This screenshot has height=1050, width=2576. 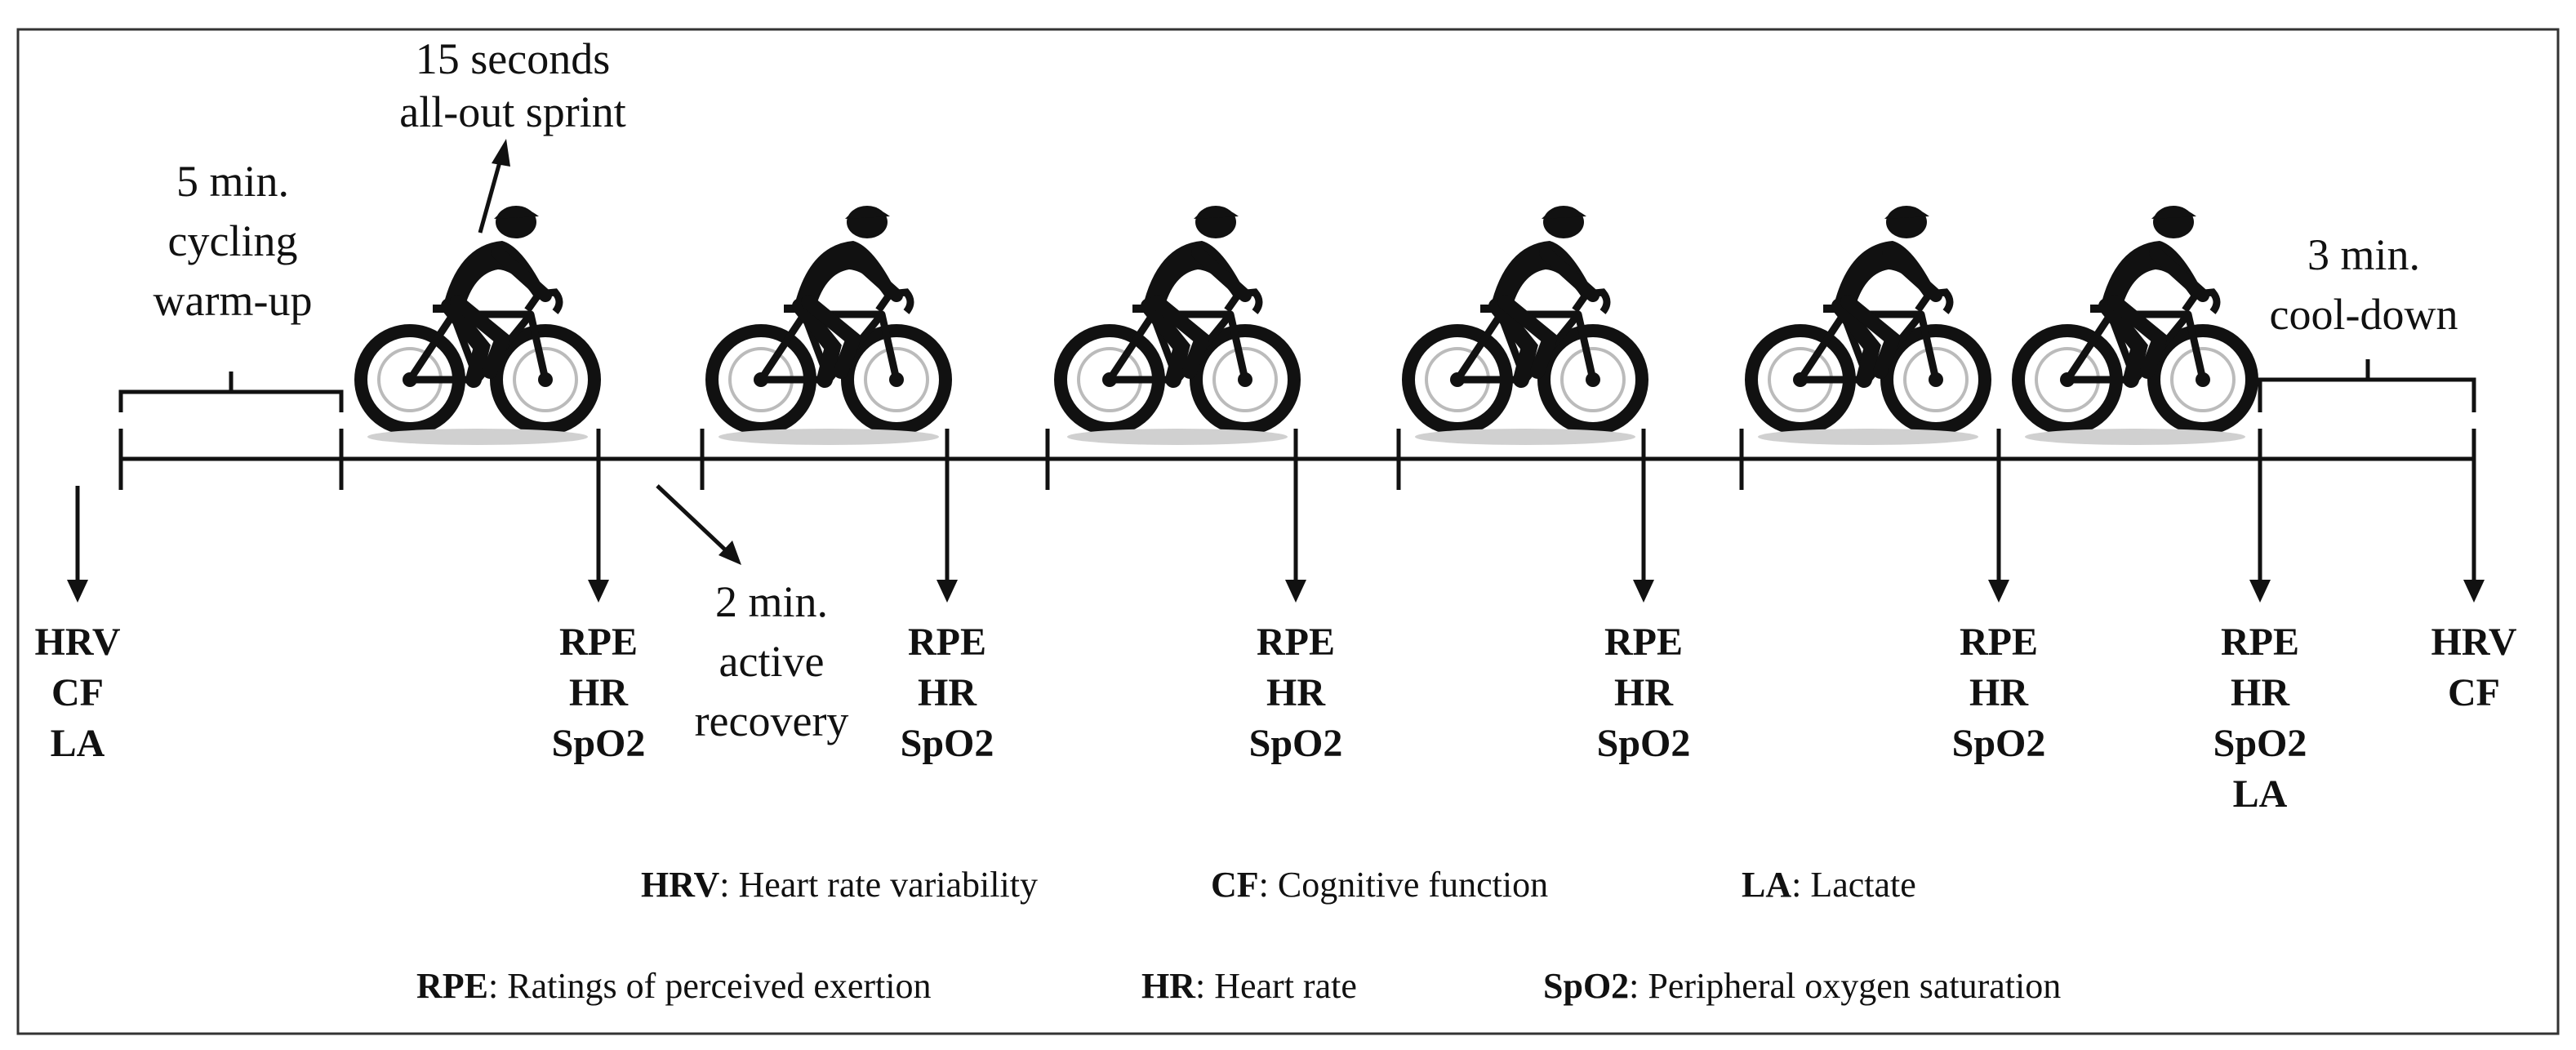 I want to click on warmup-label-line-3: warm-up, so click(x=233, y=300).